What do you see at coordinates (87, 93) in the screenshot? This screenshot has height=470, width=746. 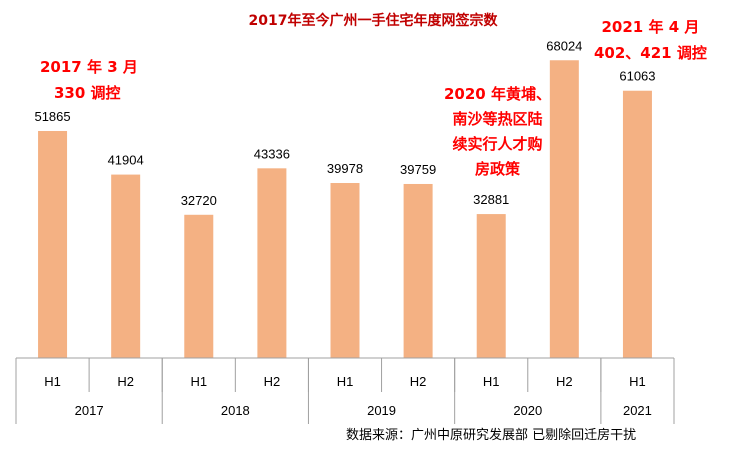 I see `annotation-line: 330 调控` at bounding box center [87, 93].